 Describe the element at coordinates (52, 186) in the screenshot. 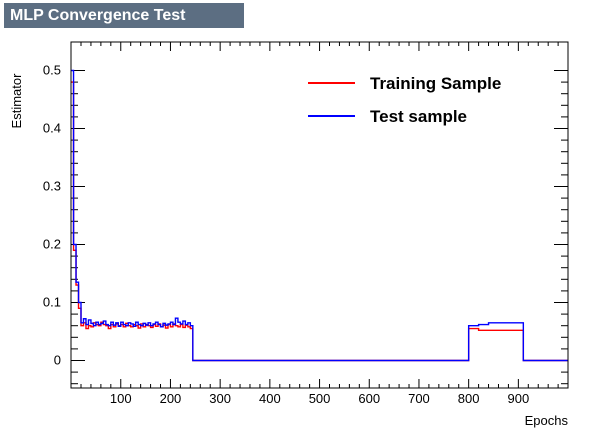

I see `y-tick-label: 0.3` at that location.